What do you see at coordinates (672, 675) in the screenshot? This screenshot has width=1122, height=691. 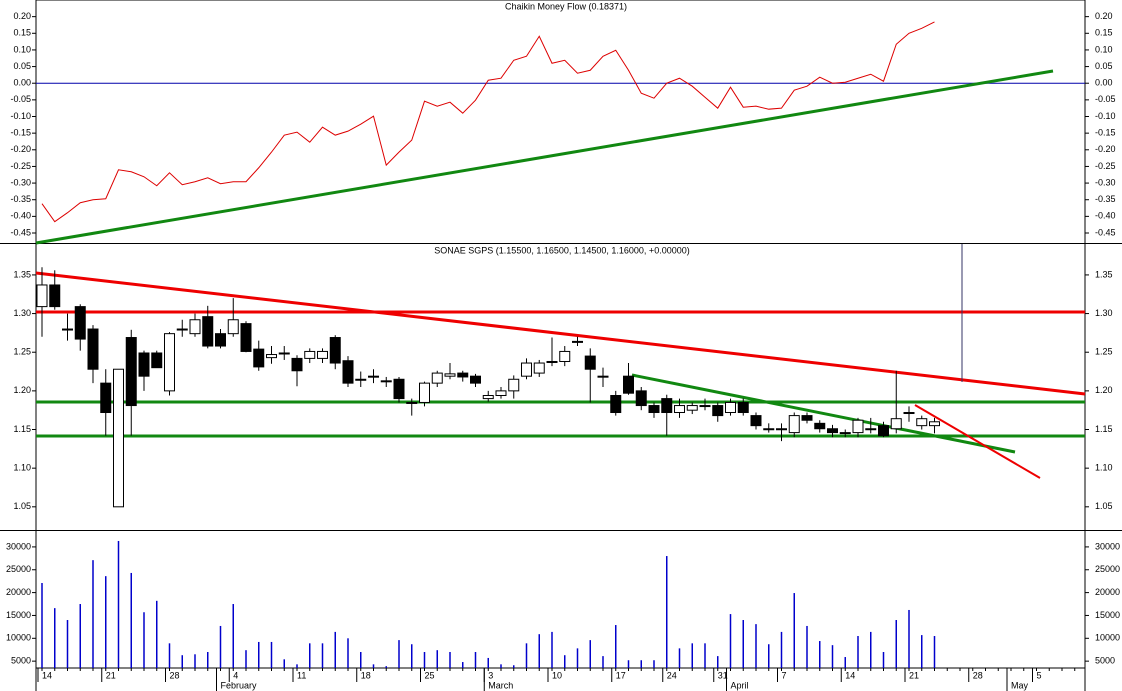 I see `x-tick-label: 24` at bounding box center [672, 675].